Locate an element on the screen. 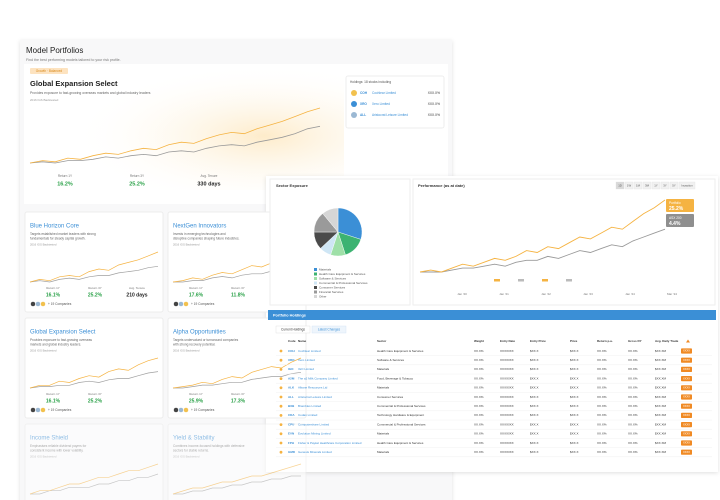 The height and width of the screenshot is (500, 720). range-label: 1Y is located at coordinates (656, 185).